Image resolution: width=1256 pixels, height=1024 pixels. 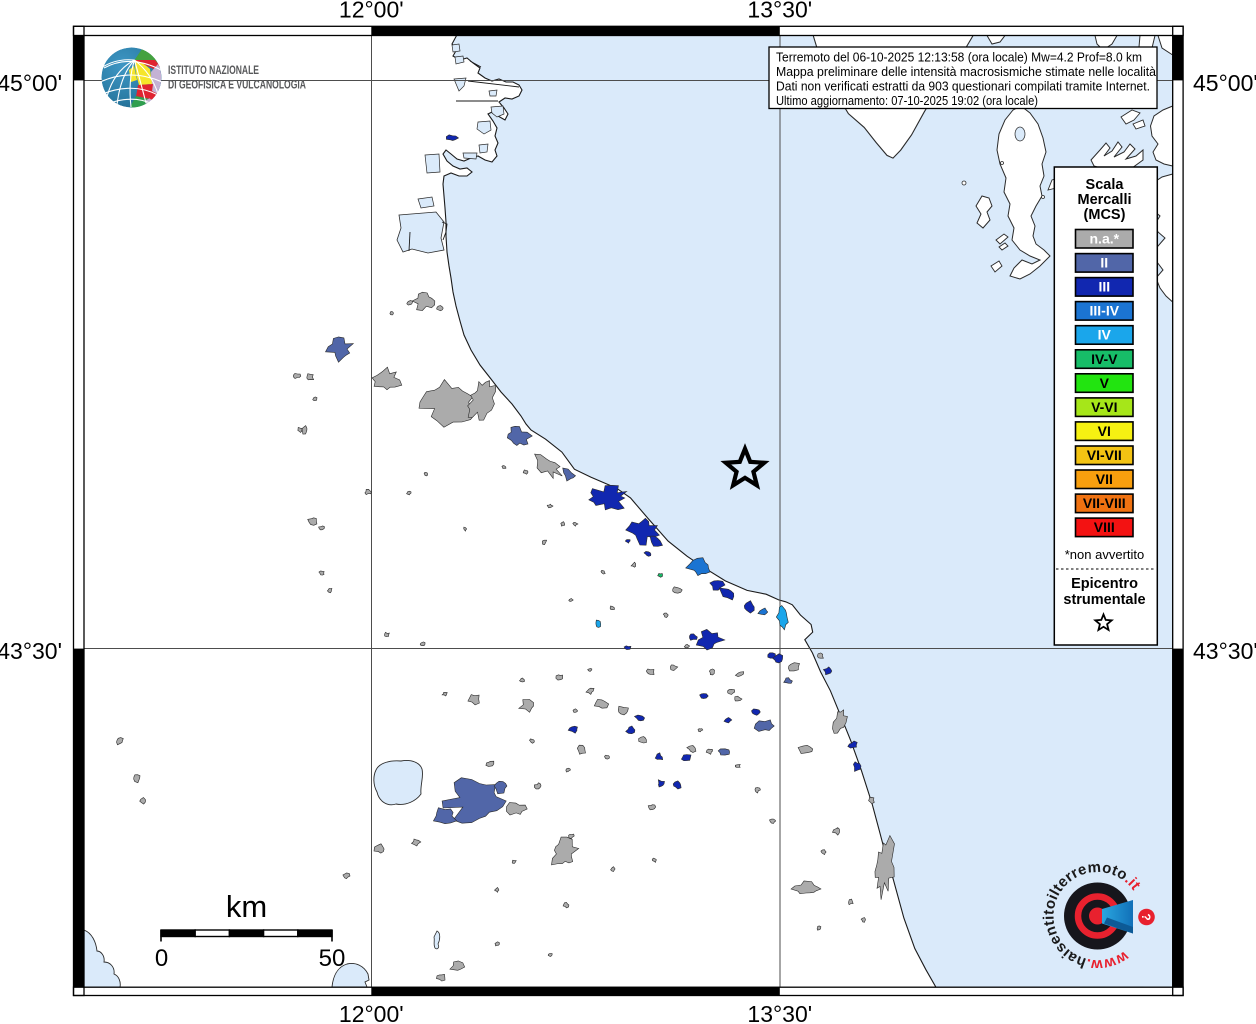 What do you see at coordinates (1104, 600) in the screenshot?
I see `svg-text: strumentale` at bounding box center [1104, 600].